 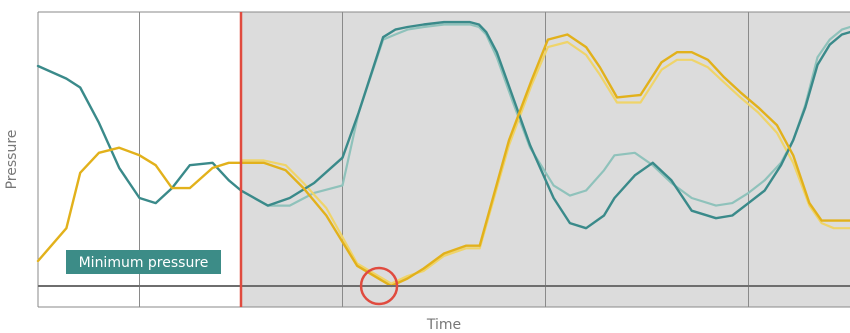 I want to click on x-axis-label: Time, so click(x=443, y=325).